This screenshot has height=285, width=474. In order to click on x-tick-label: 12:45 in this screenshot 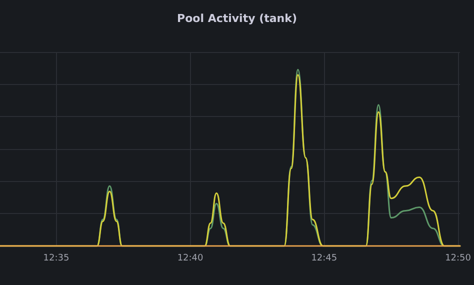, I will do `click(324, 259)`.